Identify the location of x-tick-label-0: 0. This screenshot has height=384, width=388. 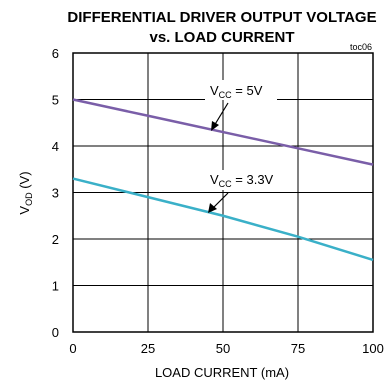
(72, 348).